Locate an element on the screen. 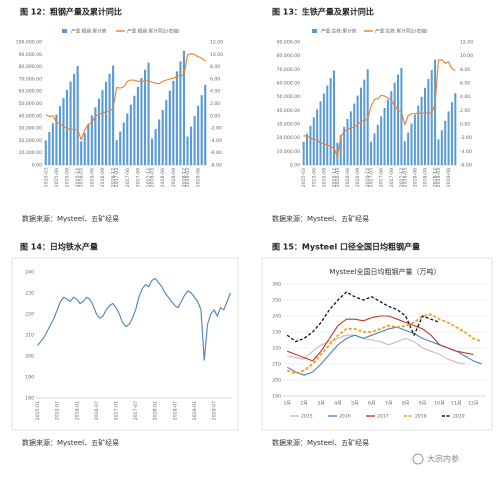 The width and height of the screenshot is (500, 478). x-tick-label: 2015-01 is located at coordinates (38, 410).